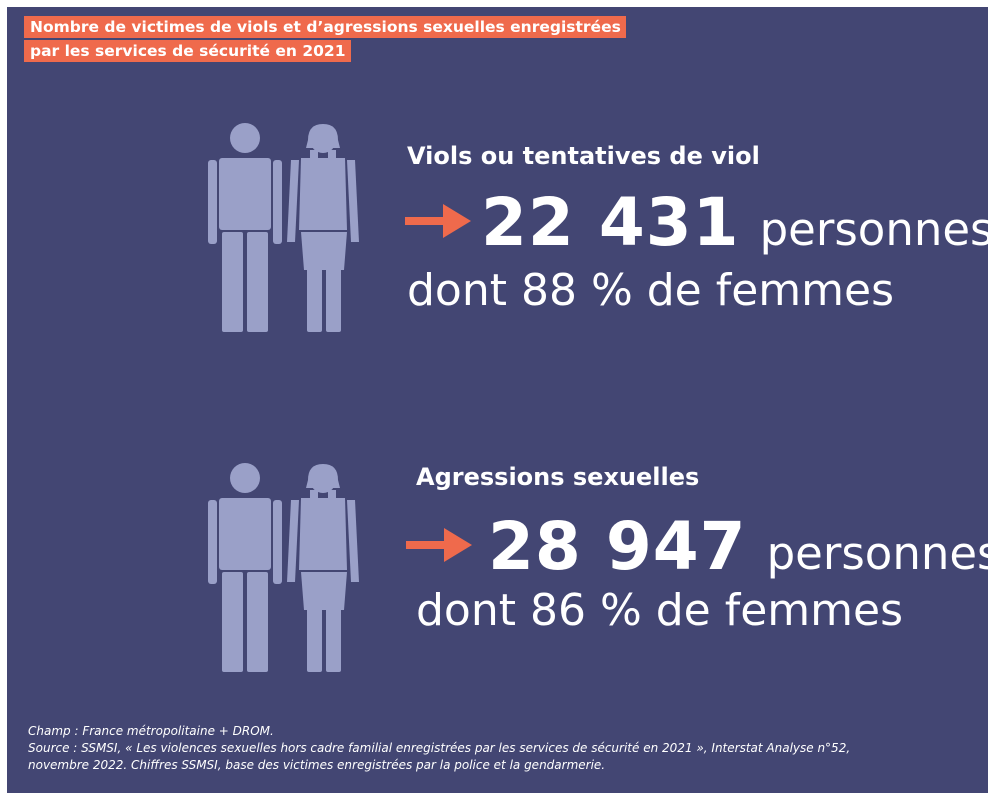 This screenshot has width=994, height=800. What do you see at coordinates (151, 731) in the screenshot?
I see `footnote-scope: Champ : France métropolitaine + DROM.` at bounding box center [151, 731].